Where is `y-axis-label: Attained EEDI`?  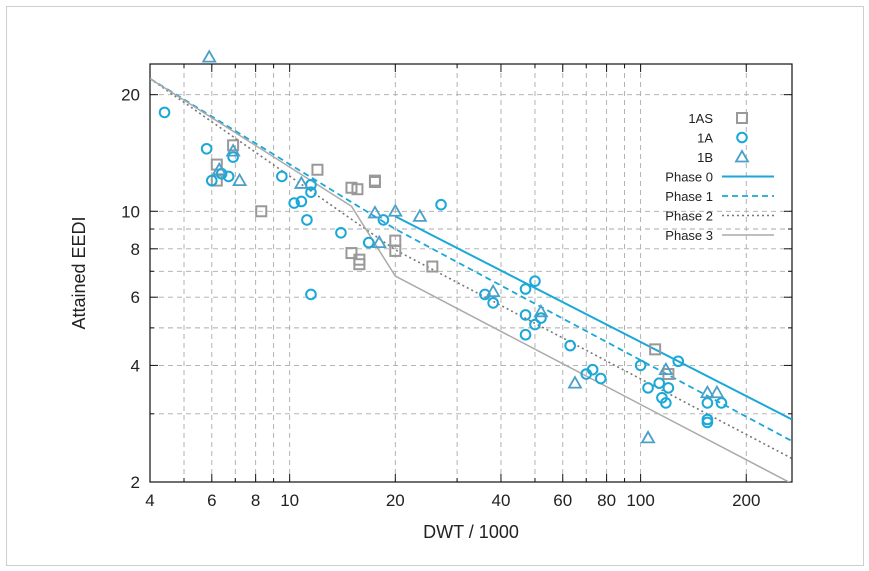
y-axis-label: Attained EEDI is located at coordinates (79, 272).